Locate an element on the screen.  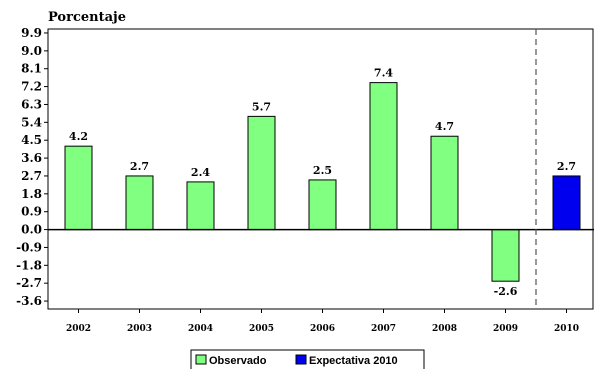
x-tick-label: 2007 is located at coordinates (383, 329).